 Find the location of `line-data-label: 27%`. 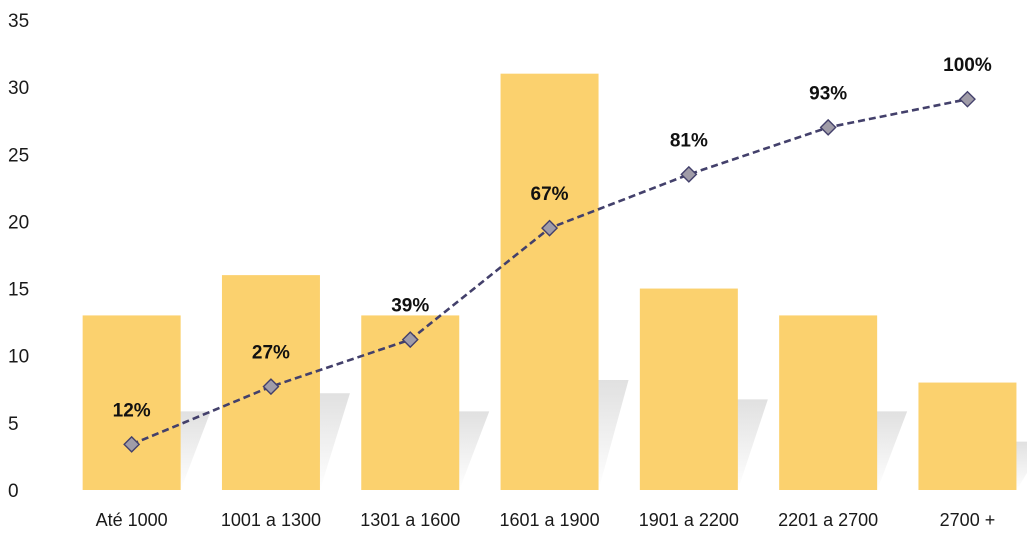

line-data-label: 27% is located at coordinates (271, 353).